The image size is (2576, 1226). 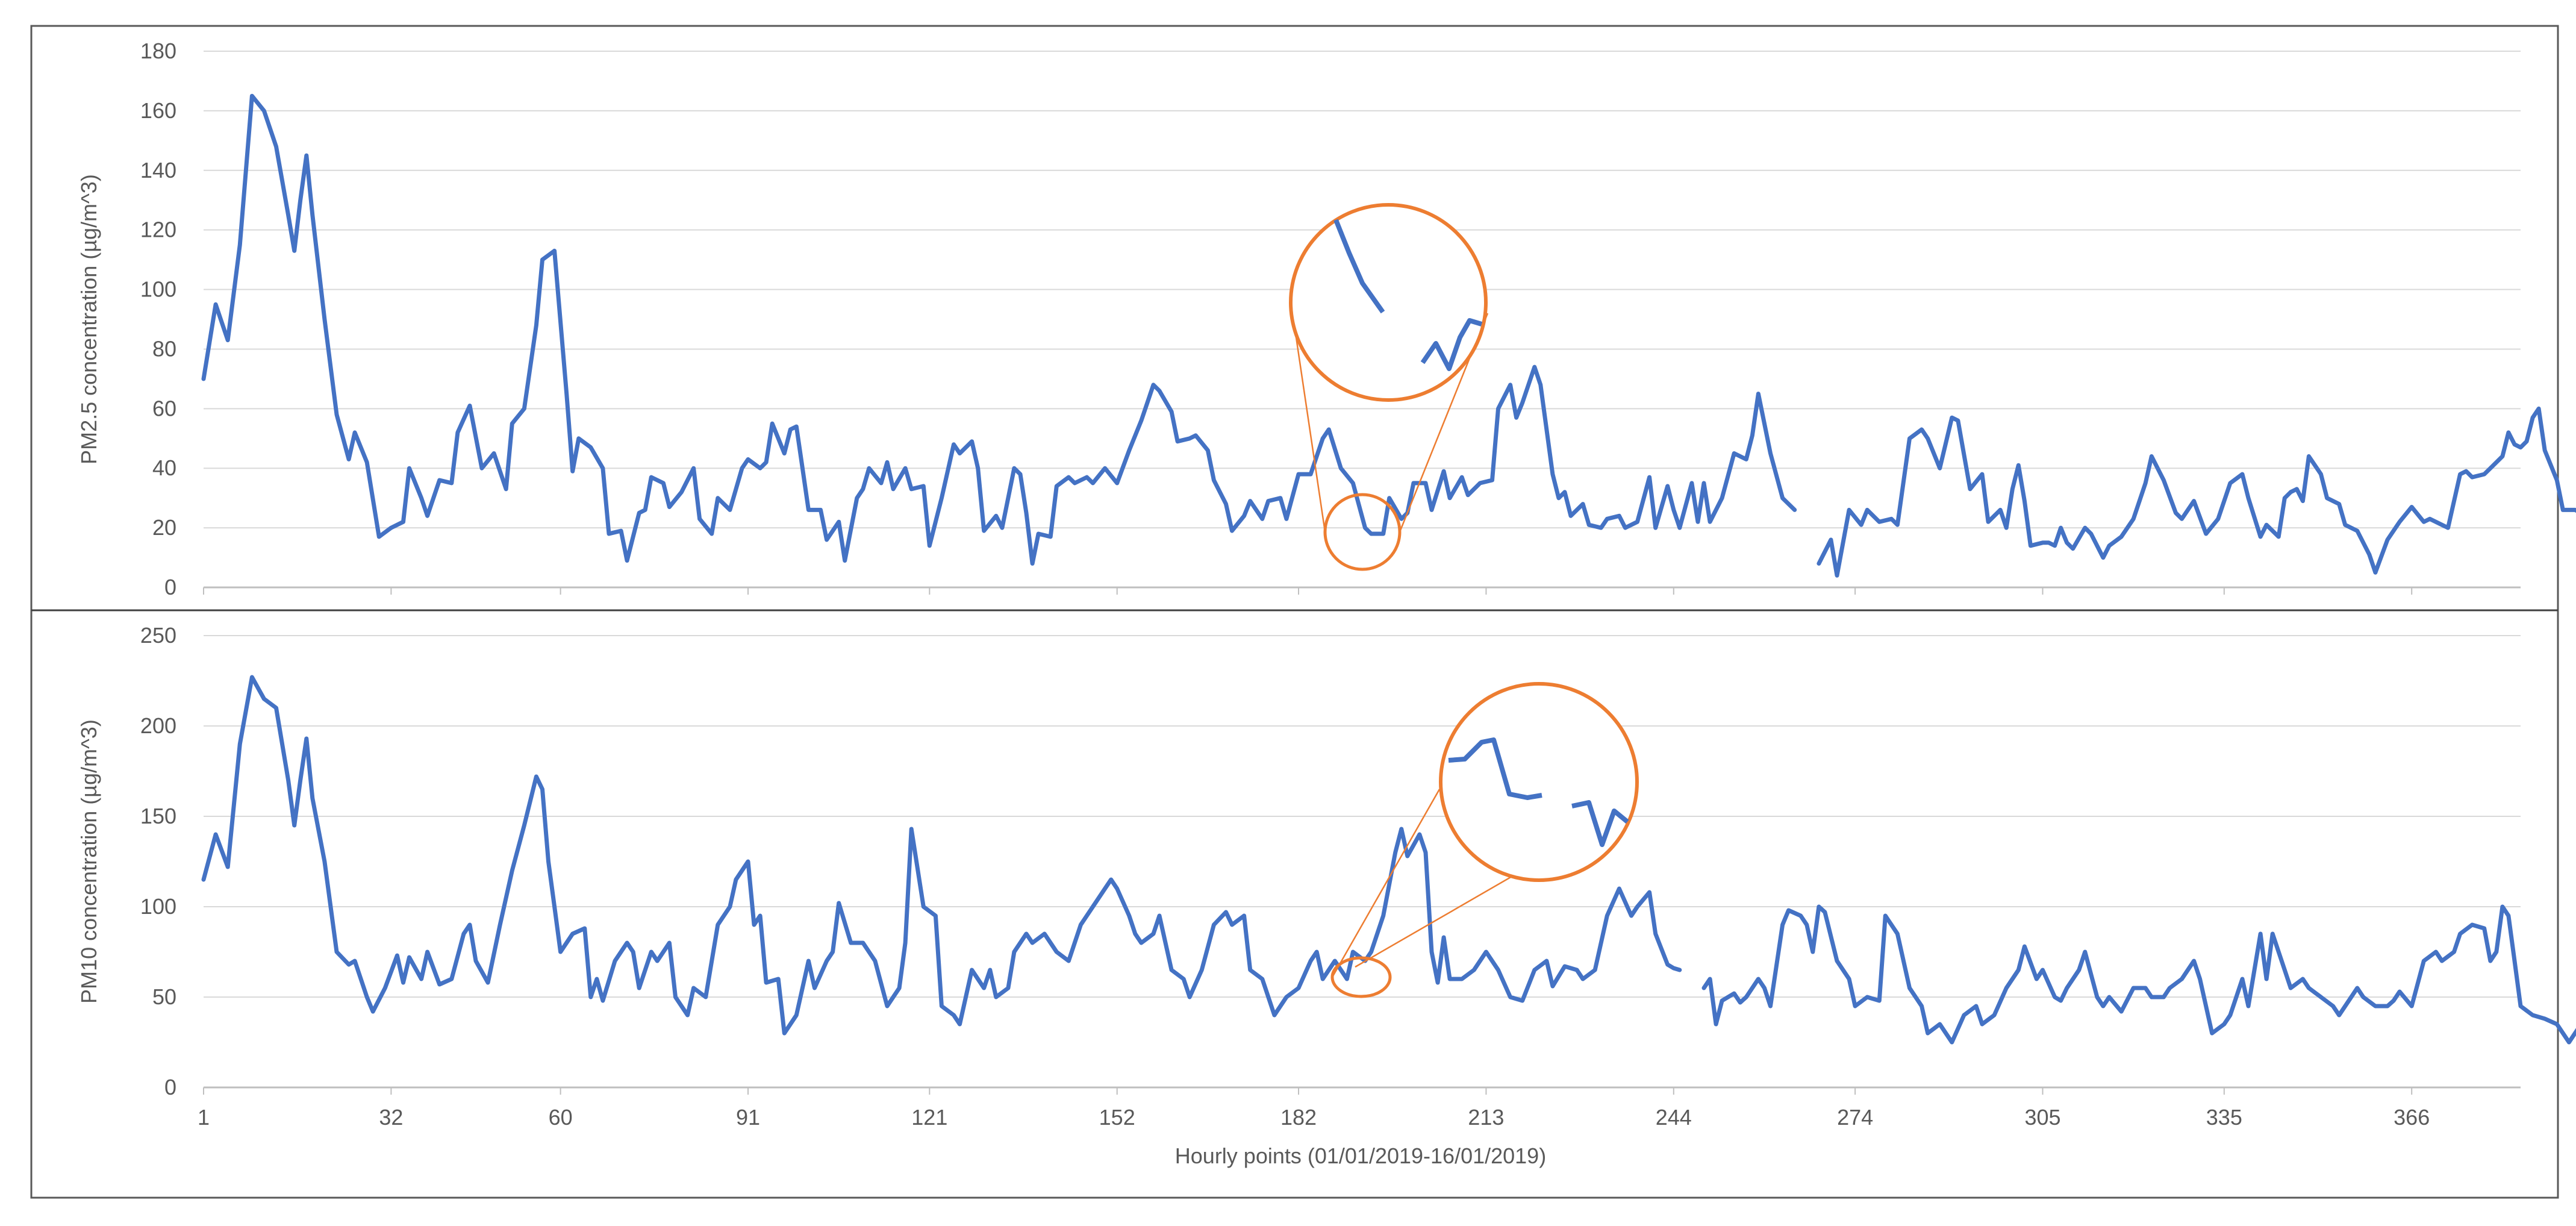 What do you see at coordinates (164, 348) in the screenshot?
I see `pm25-y-tick-label: 80` at bounding box center [164, 348].